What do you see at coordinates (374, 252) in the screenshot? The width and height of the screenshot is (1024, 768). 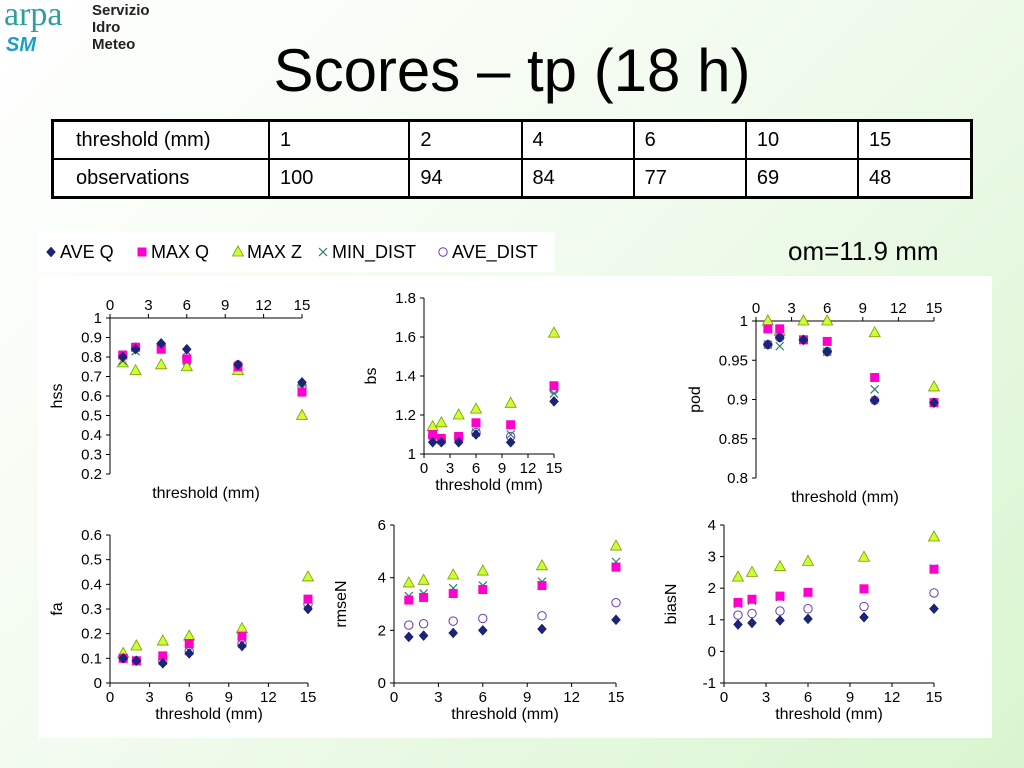 I see `legend-label: MIN_DIST` at bounding box center [374, 252].